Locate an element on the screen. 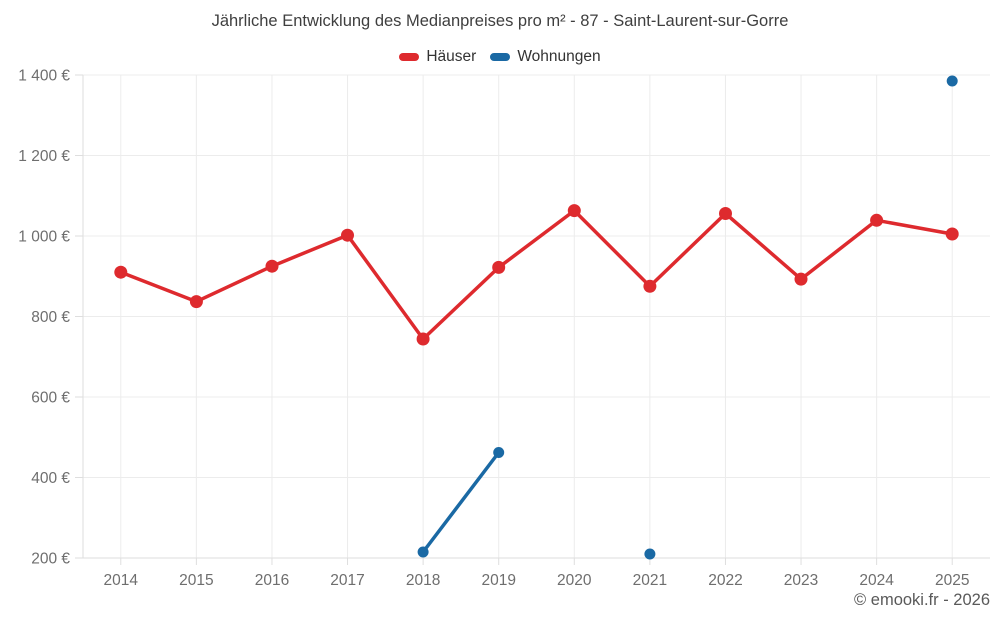  data-point-Häuser-2017 is located at coordinates (347, 235).